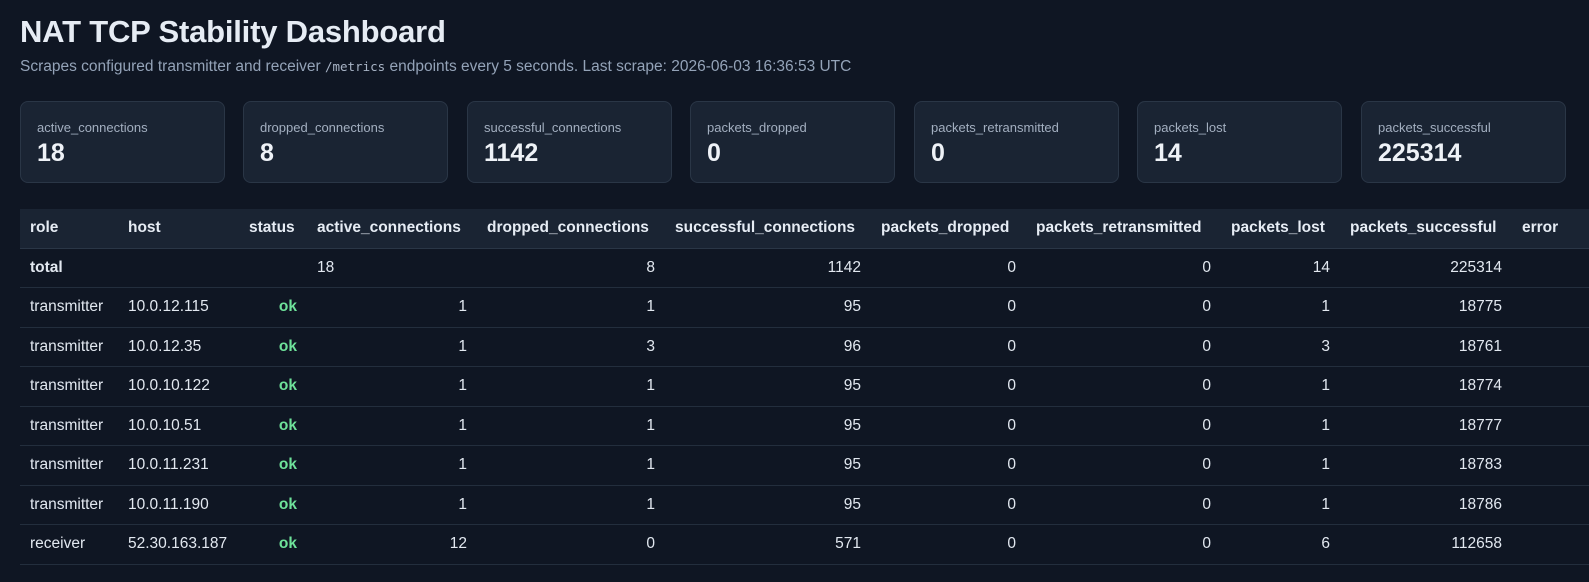  What do you see at coordinates (178, 347) in the screenshot?
I see `cell-host: 10.0.12.35` at bounding box center [178, 347].